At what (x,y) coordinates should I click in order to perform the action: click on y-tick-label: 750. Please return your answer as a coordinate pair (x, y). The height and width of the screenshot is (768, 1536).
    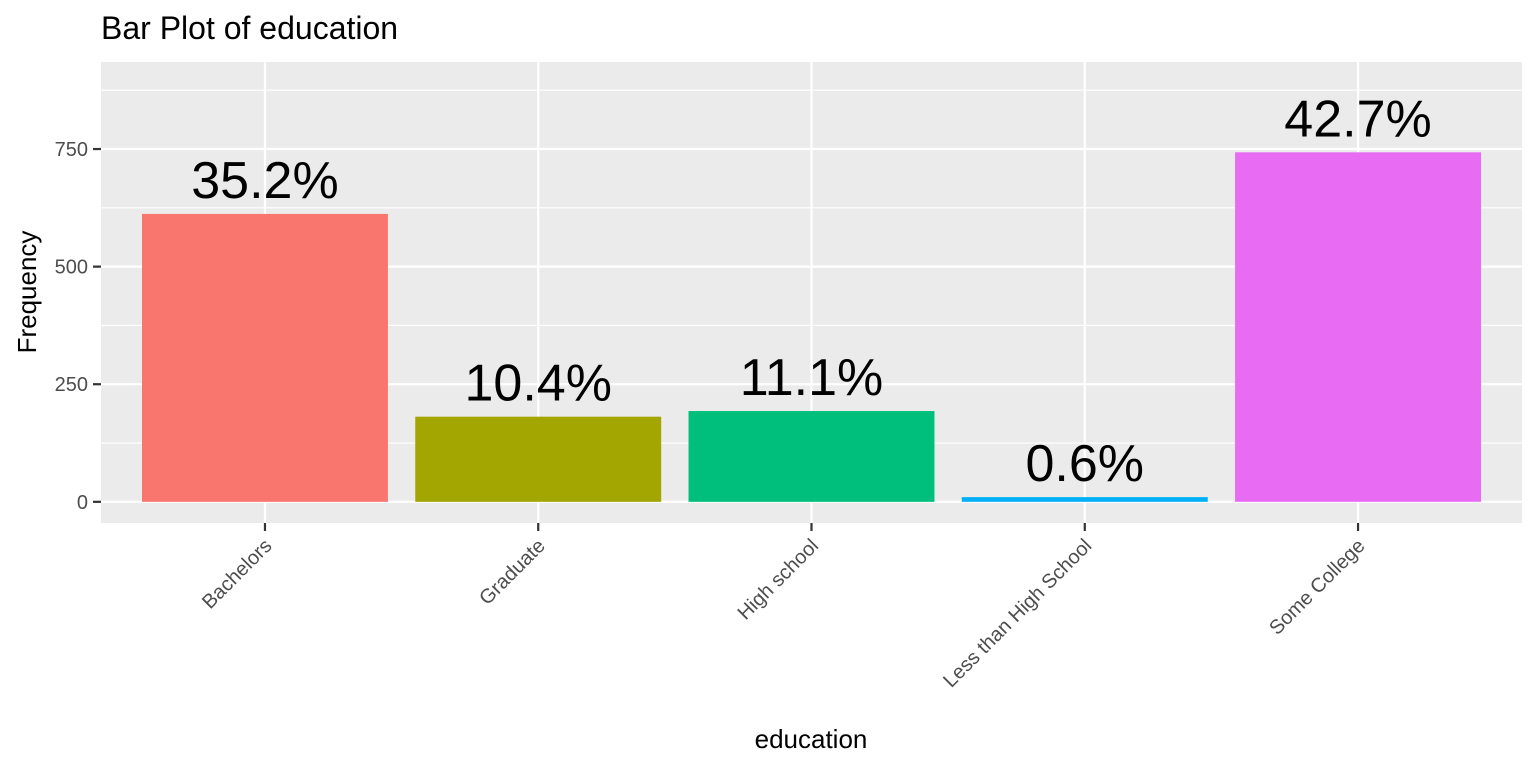
    Looking at the image, I should click on (71, 150).